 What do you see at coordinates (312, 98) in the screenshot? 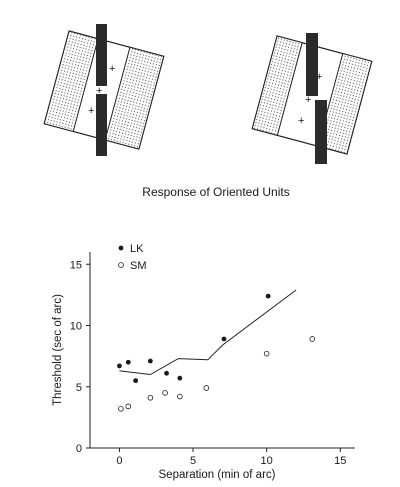
I see `right-oriented-units-diagram: + + +` at bounding box center [312, 98].